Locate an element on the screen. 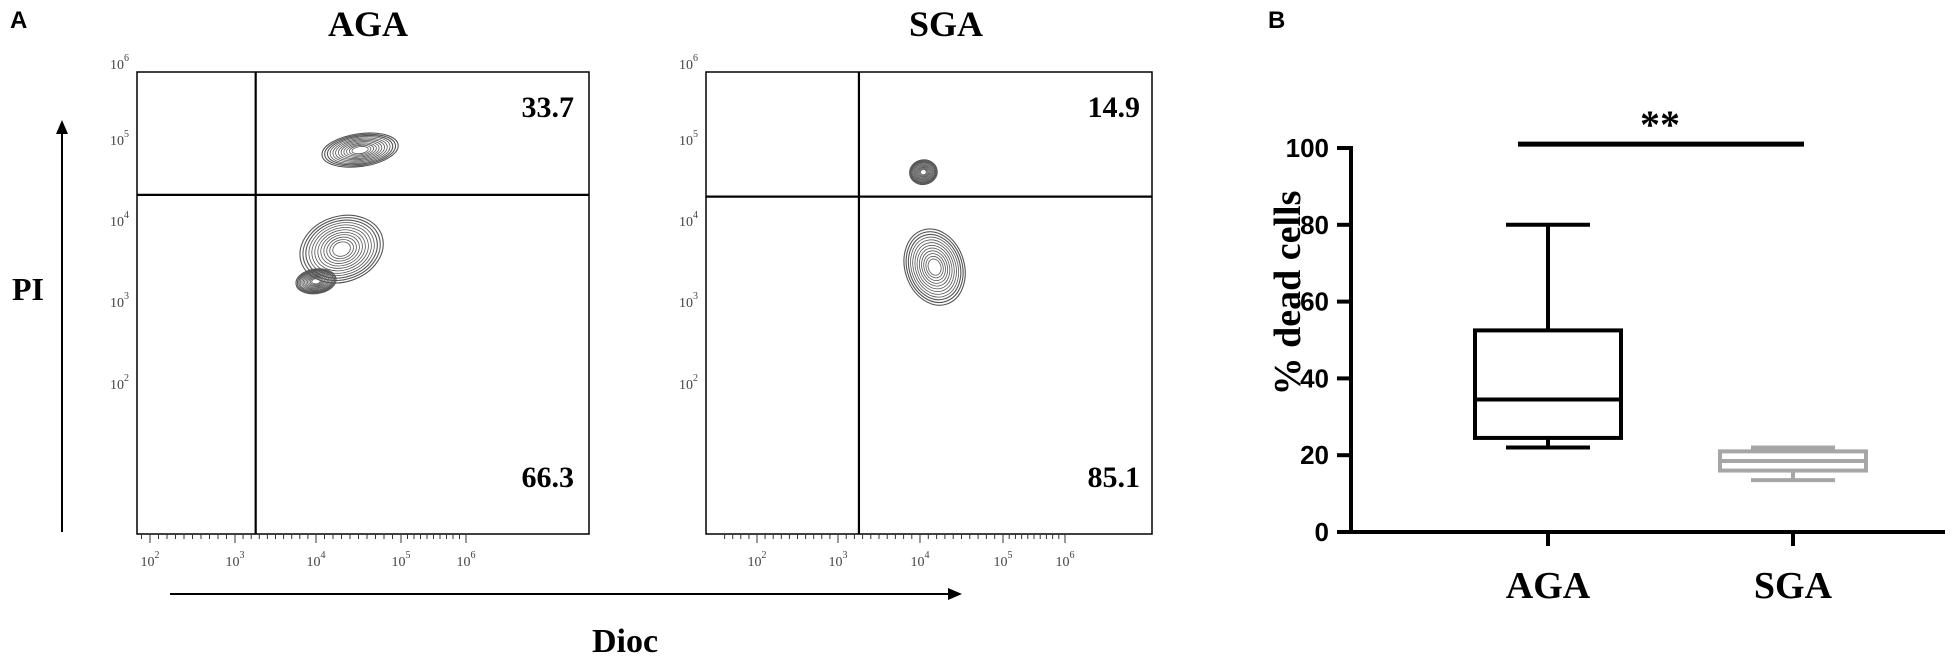  x-axis-label-dioc: Dioc is located at coordinates (625, 641).